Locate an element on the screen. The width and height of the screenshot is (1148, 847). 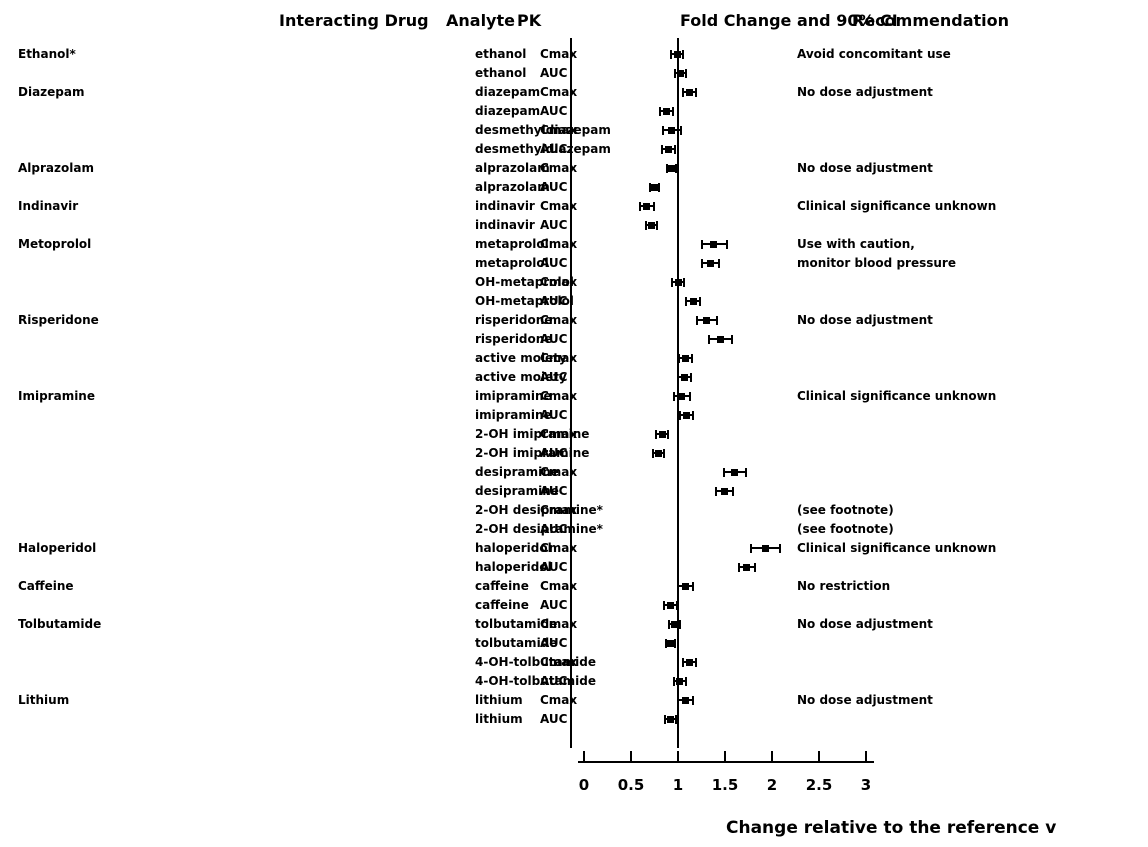
x-axis-line is located at coordinates (726, 762).